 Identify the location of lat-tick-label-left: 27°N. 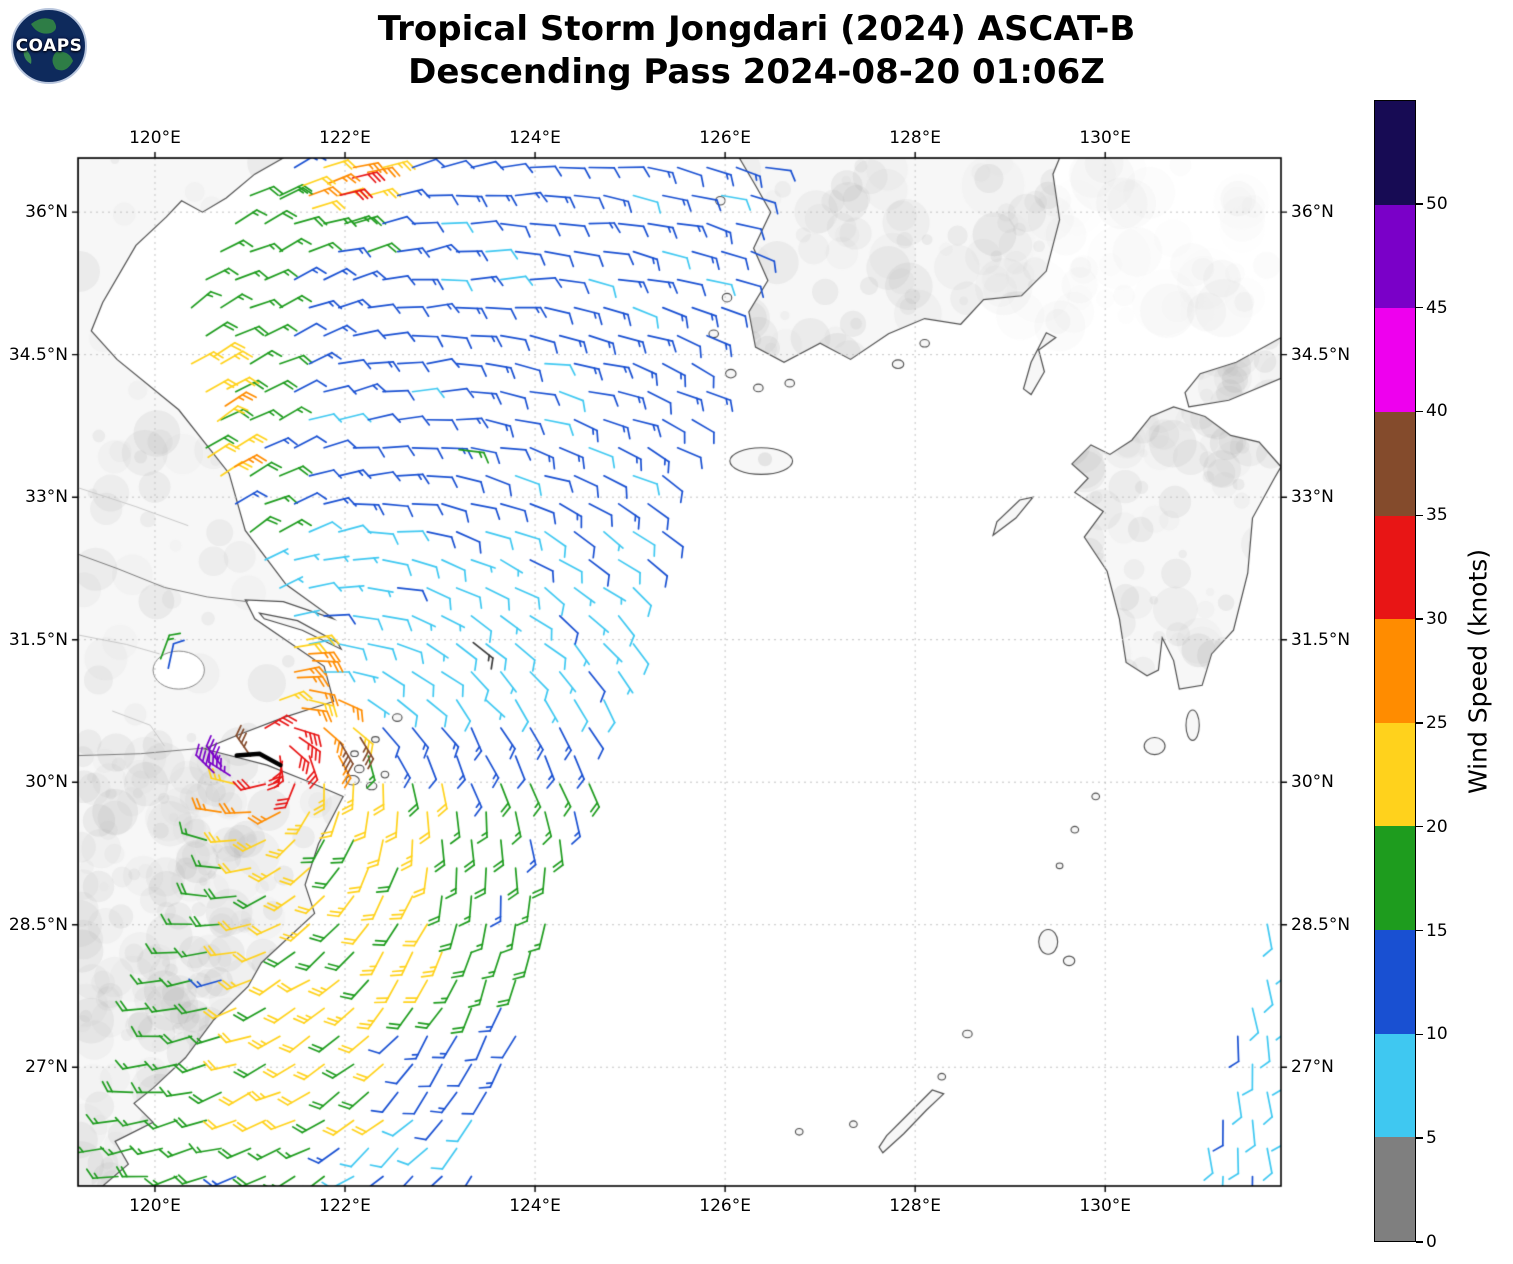
(46, 1067).